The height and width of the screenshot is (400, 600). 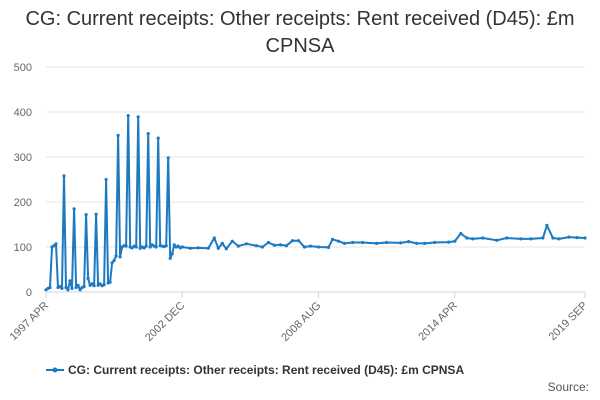 I want to click on x-tick-label-1: 2002 DEC, so click(x=165, y=322).